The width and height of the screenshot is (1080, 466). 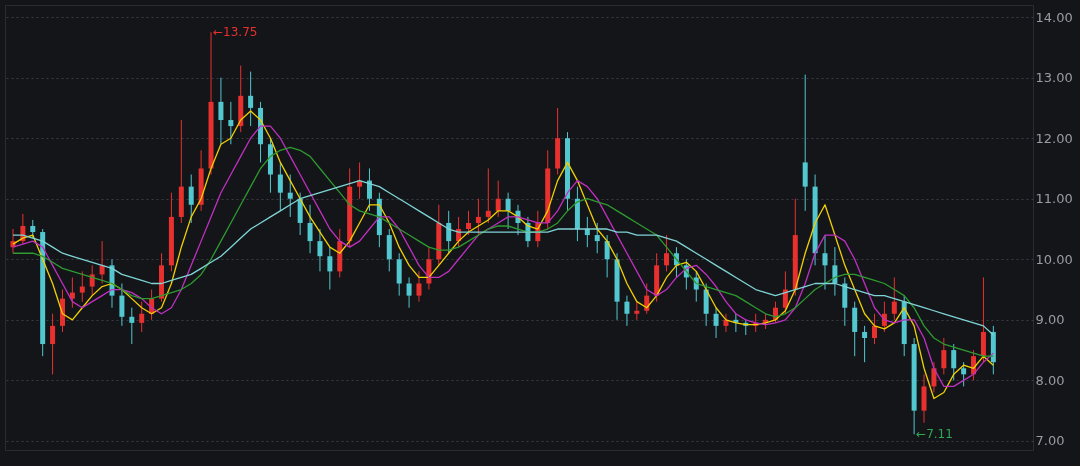 I want to click on y-tick-label: 11.00, so click(x=1054, y=199).